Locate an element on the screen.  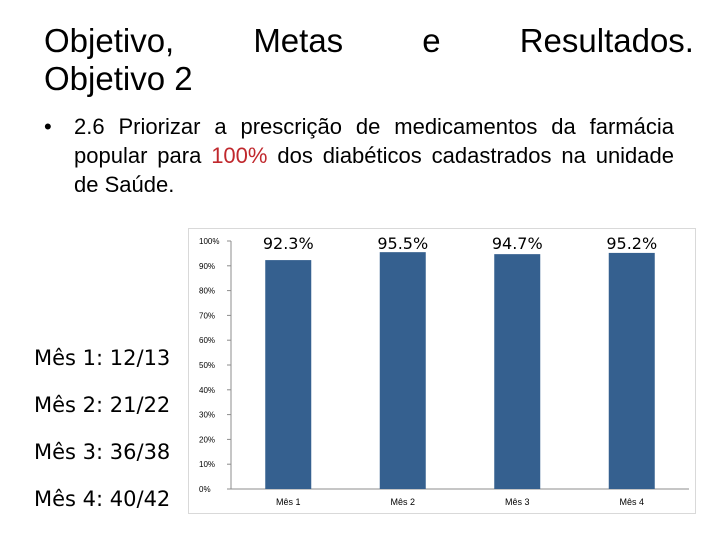
title-line-1: Objetivo, Metas e Resultados. is located at coordinates (369, 41).